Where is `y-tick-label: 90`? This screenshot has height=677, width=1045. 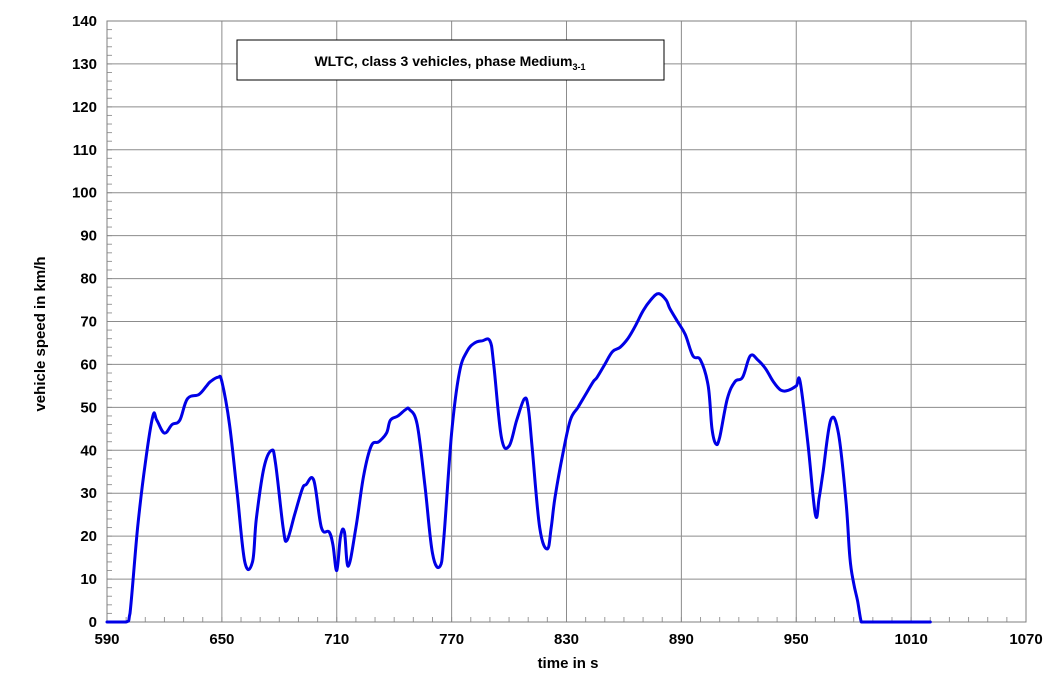
y-tick-label: 90 is located at coordinates (88, 236).